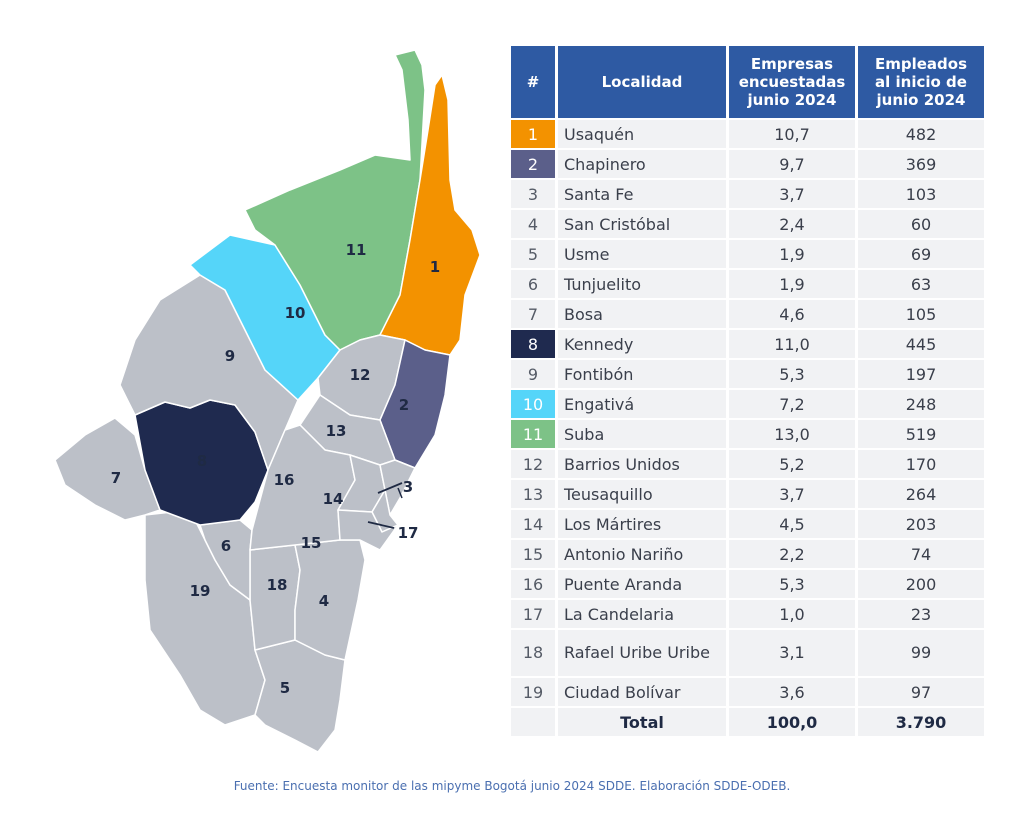 This screenshot has height=836, width=1024. Describe the element at coordinates (533, 494) in the screenshot. I see `row-num: 13` at that location.